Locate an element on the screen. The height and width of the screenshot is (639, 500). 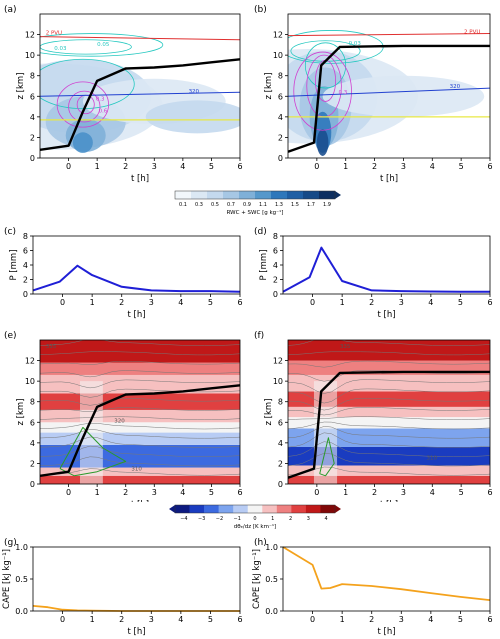
plot-frame-f is located at coordinates (389, 412).